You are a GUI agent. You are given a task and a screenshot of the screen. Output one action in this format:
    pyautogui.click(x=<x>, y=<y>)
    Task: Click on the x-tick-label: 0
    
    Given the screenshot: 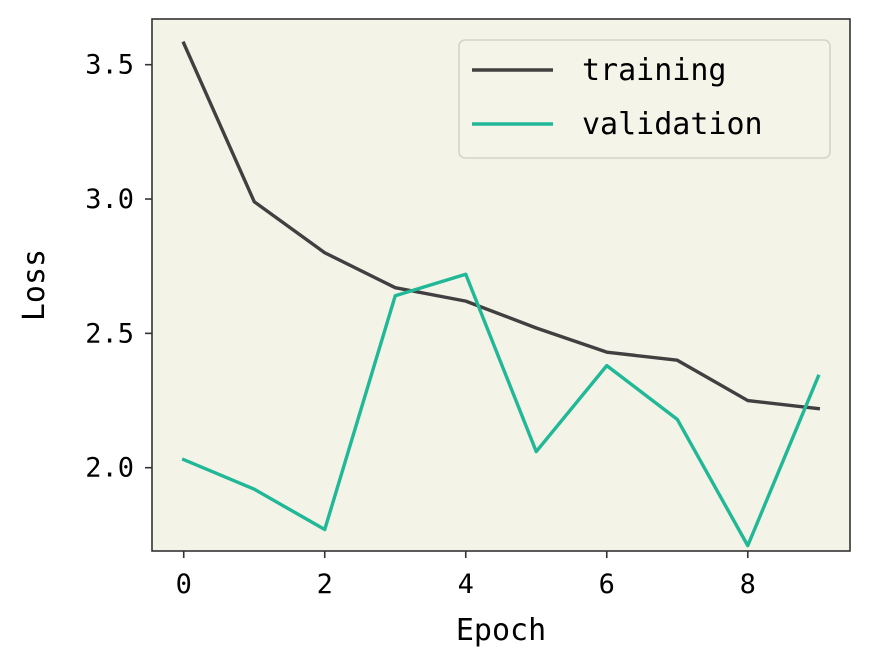 What is the action you would take?
    pyautogui.click(x=184, y=584)
    